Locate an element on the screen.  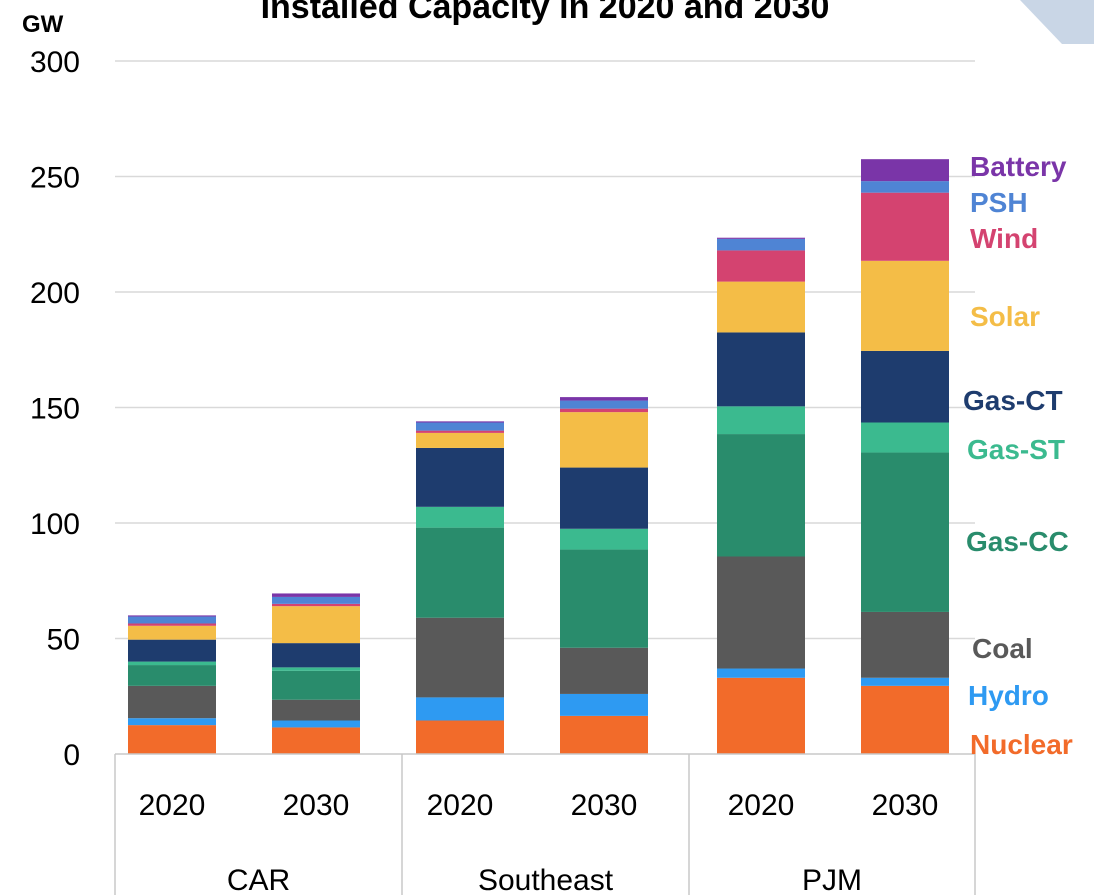
legend-label-hydro: Hydro is located at coordinates (1008, 695).